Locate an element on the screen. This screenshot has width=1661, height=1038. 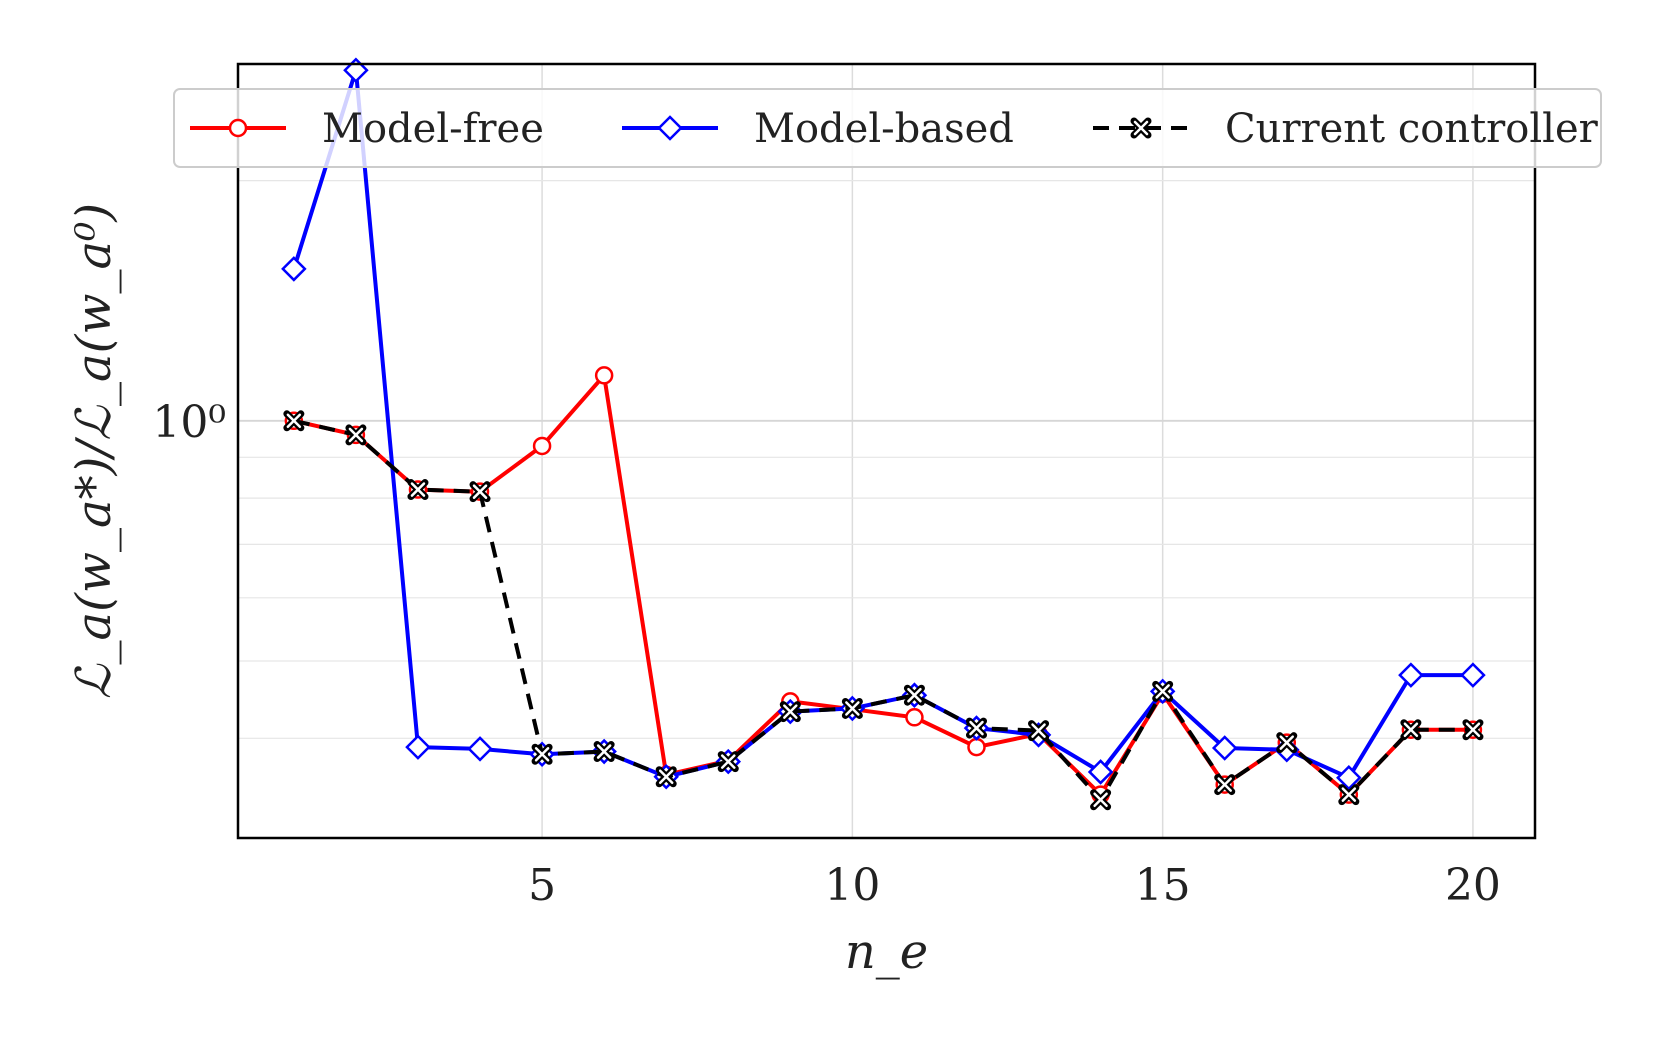
legend-entry-1: Model-based is located at coordinates (818, 129).